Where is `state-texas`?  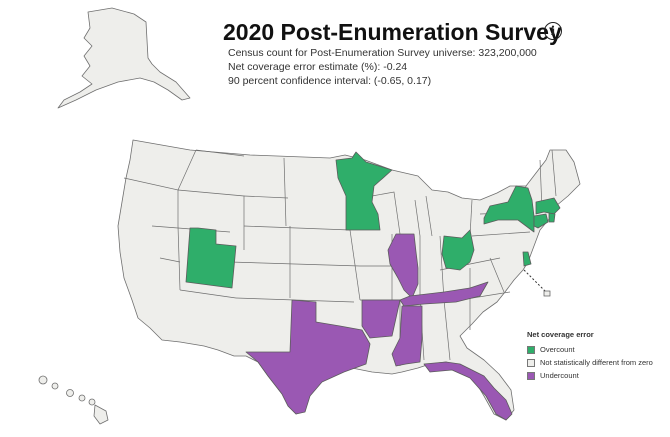
state-texas is located at coordinates (308, 357).